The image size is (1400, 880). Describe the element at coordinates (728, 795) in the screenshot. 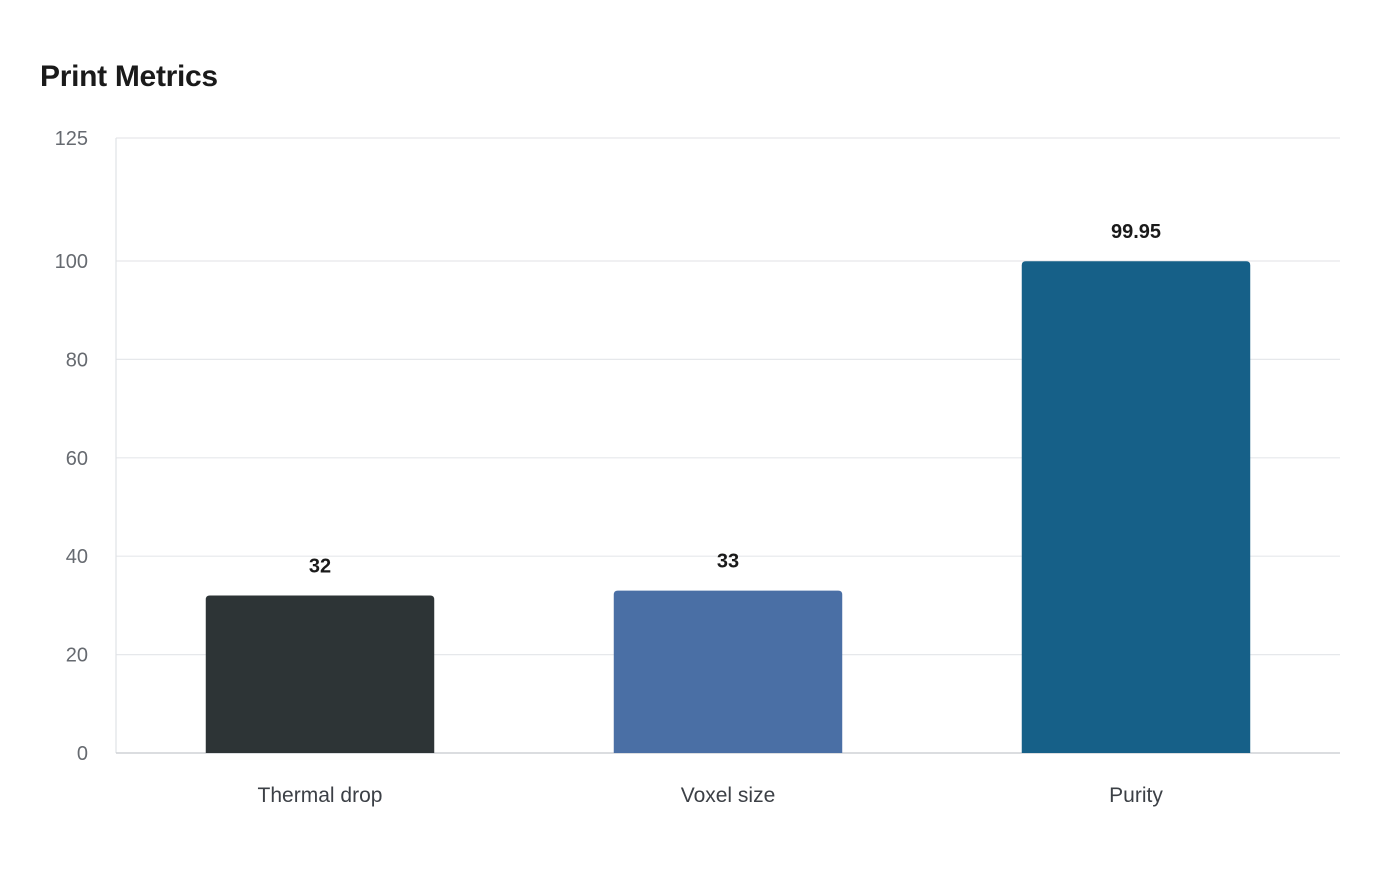

I see `category-label: Voxel size` at that location.